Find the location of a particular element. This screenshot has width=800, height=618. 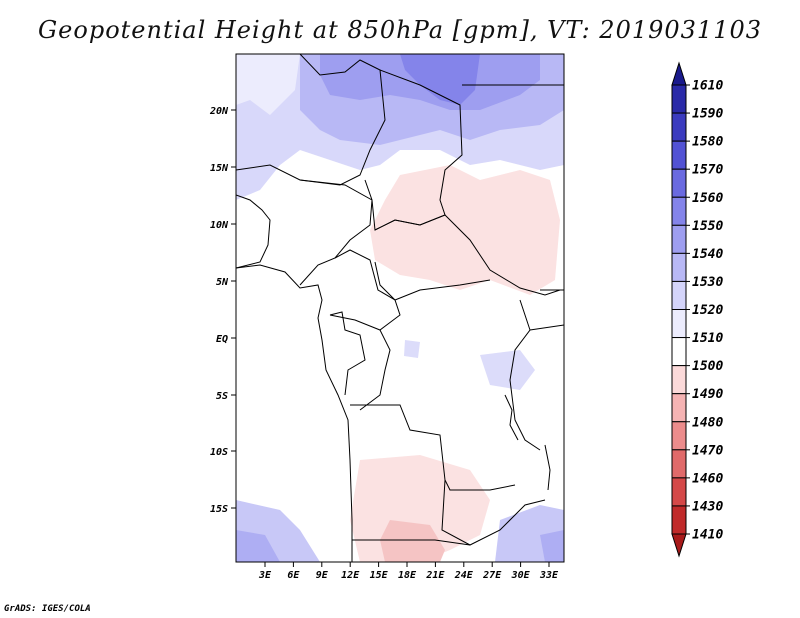

lon-label: 18E is located at coordinates (407, 575).